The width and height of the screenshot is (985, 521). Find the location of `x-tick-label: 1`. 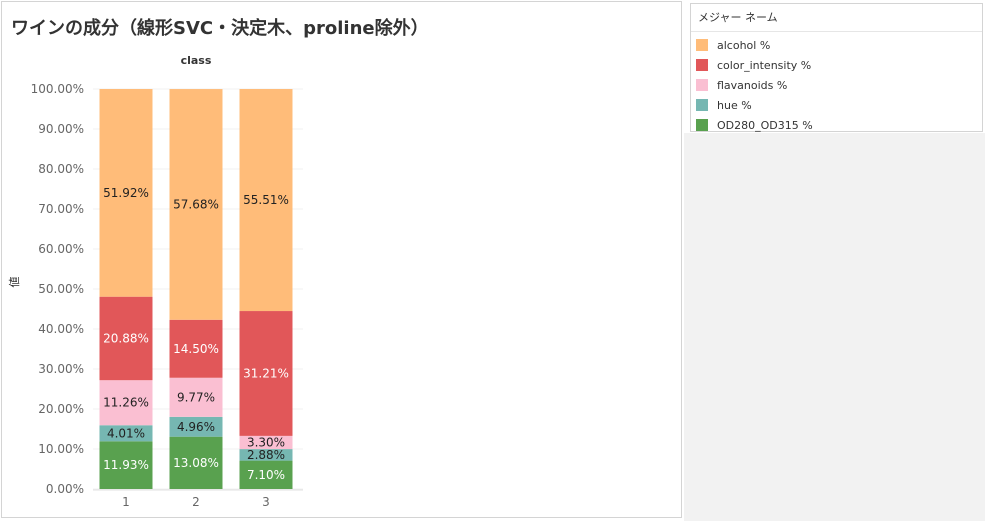

x-tick-label: 1 is located at coordinates (126, 502).